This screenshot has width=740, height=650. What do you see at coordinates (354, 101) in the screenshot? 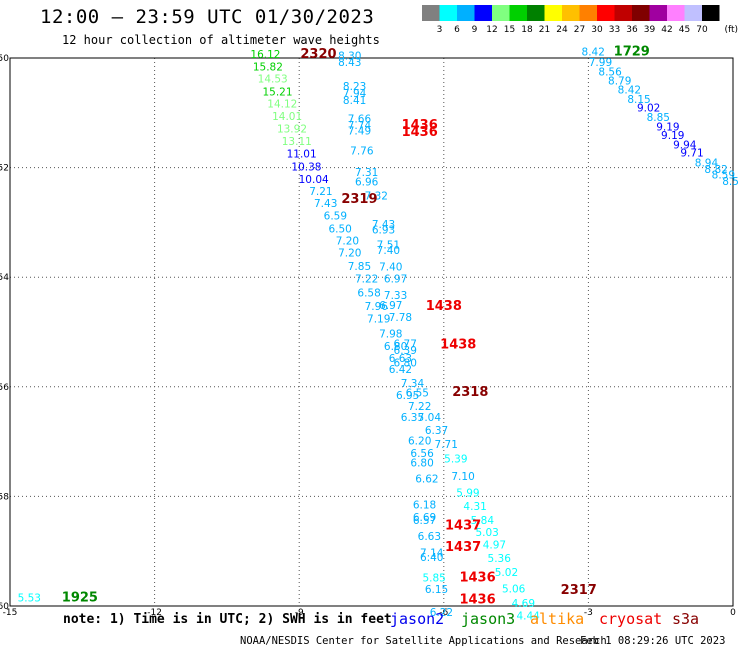
I see `wave-height-value: 8.41` at bounding box center [354, 101].